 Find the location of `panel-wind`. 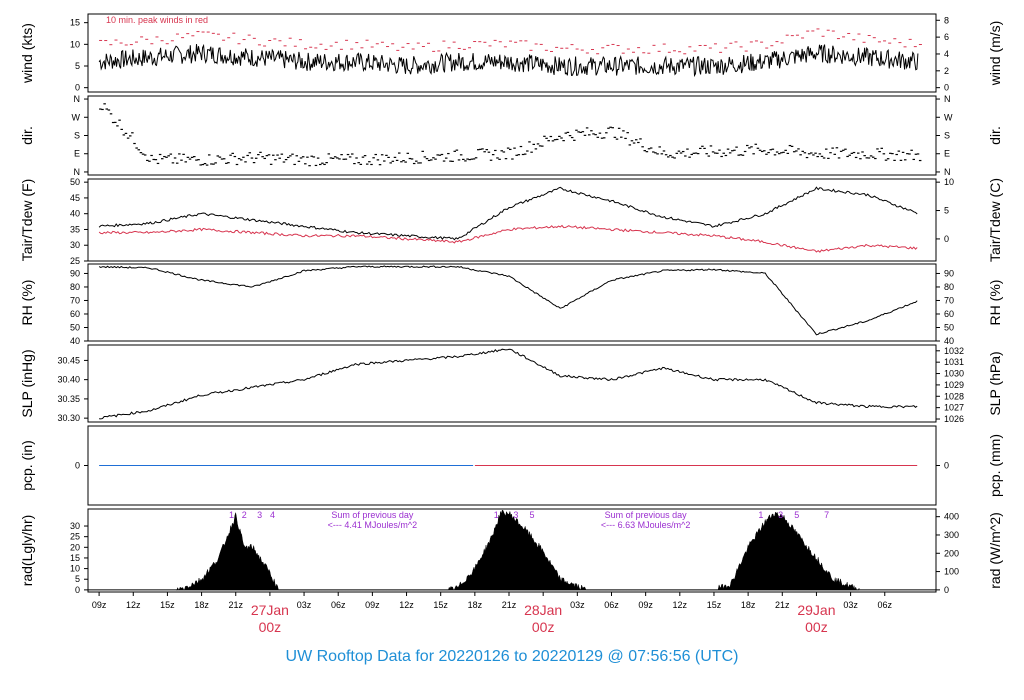

panel-wind is located at coordinates (512, 53).